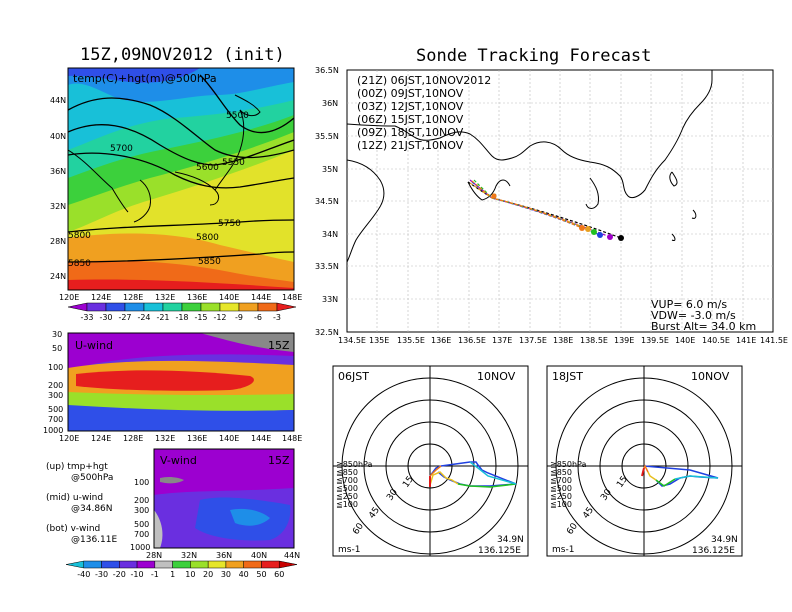 The height and width of the screenshot is (612, 792). Describe the element at coordinates (279, 460) in the screenshot. I see `vwind-time: 15Z` at that location.